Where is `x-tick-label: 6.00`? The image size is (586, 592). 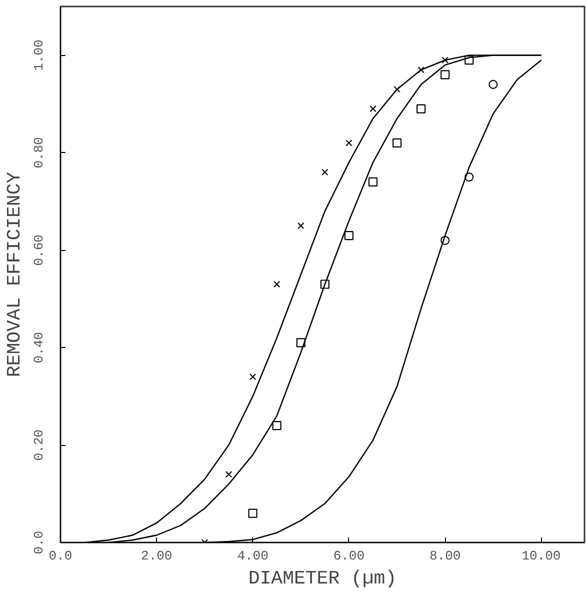 x-tick-label: 6.00 is located at coordinates (349, 556).